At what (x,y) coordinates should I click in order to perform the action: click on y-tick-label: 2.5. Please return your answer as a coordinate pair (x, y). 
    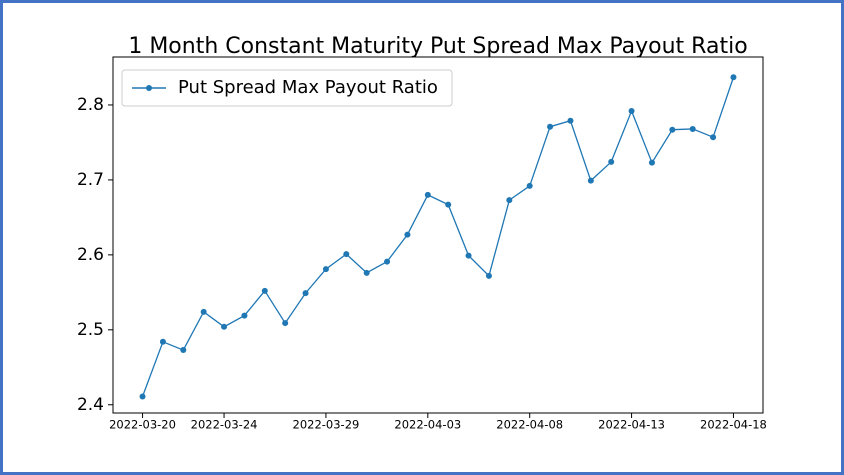
    Looking at the image, I should click on (90, 330).